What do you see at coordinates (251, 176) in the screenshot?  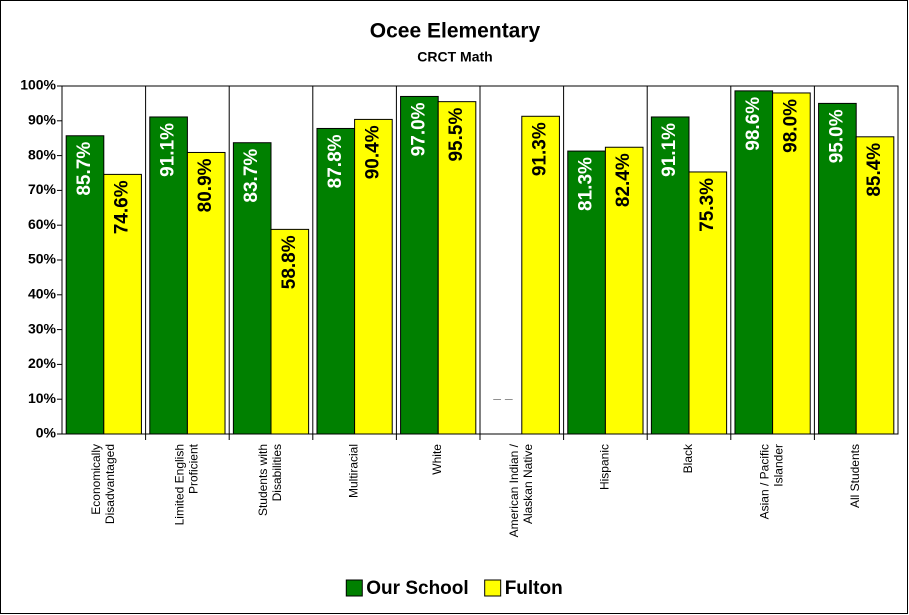 I see `value-label: 83.7%` at bounding box center [251, 176].